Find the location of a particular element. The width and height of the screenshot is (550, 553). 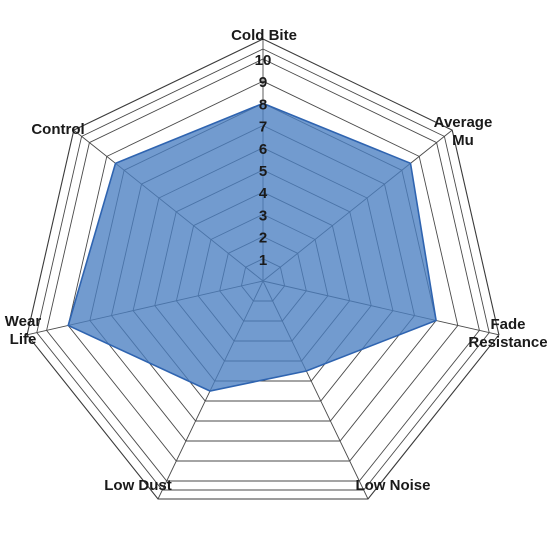

axis-label-control: Control is located at coordinates (57, 129).